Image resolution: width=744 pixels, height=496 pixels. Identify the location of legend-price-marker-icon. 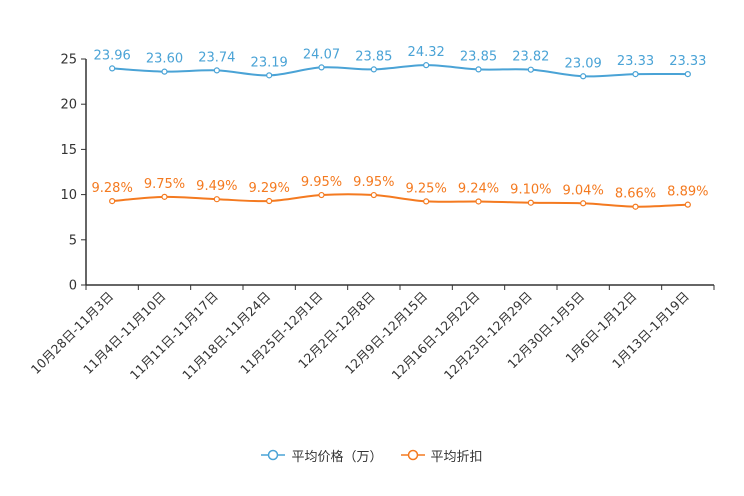
(273, 455).